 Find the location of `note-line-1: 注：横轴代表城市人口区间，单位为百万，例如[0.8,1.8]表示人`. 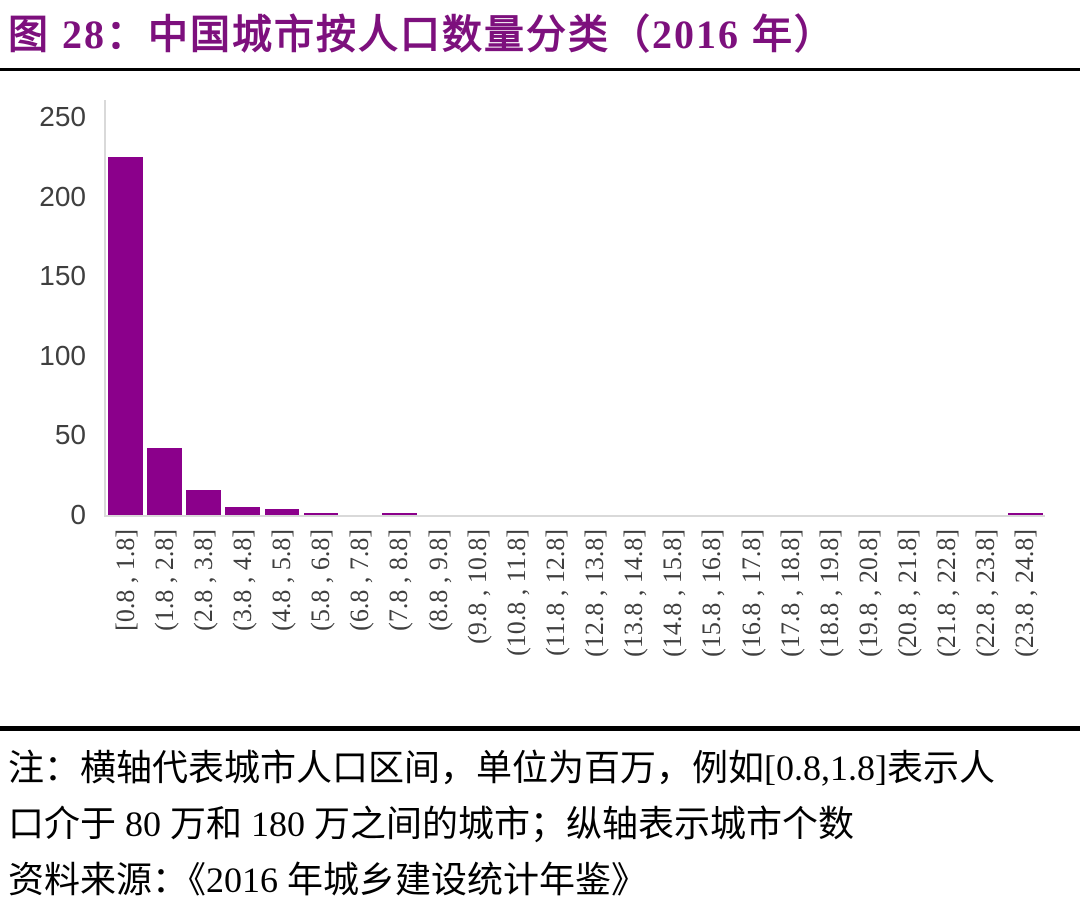

note-line-1: 注：横轴代表城市人口区间，单位为百万，例如[0.8,1.8]表示人 is located at coordinates (501, 768).